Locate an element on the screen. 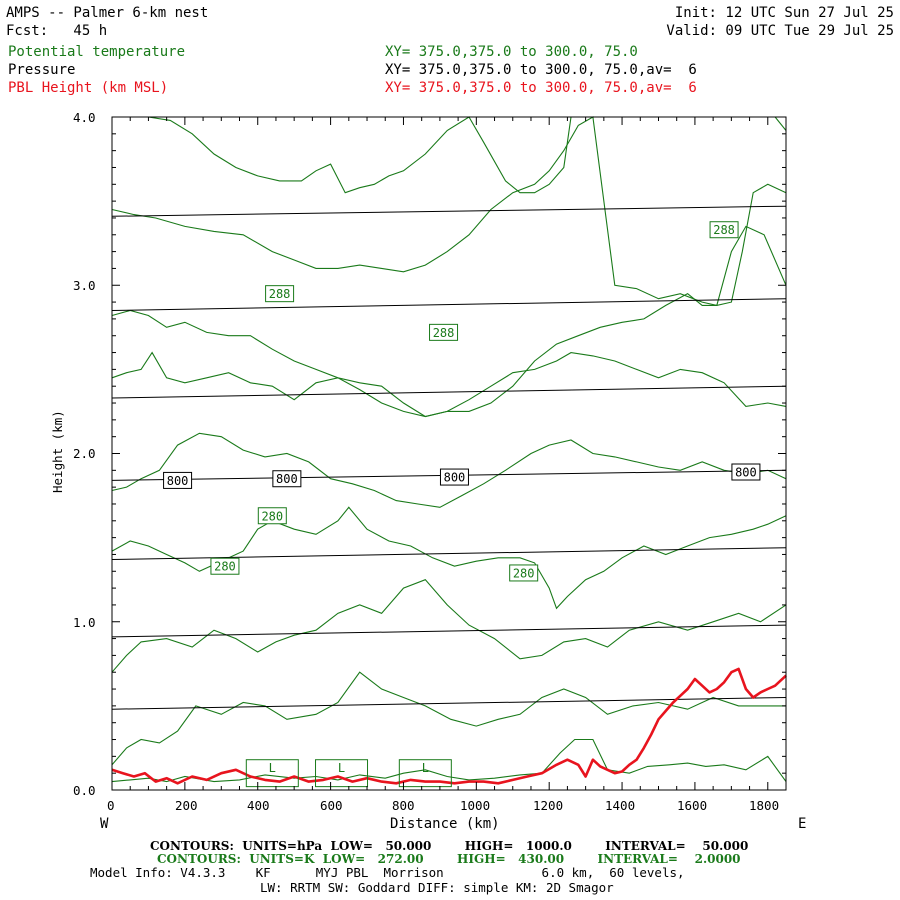  pbl-height-series is located at coordinates (449, 726).